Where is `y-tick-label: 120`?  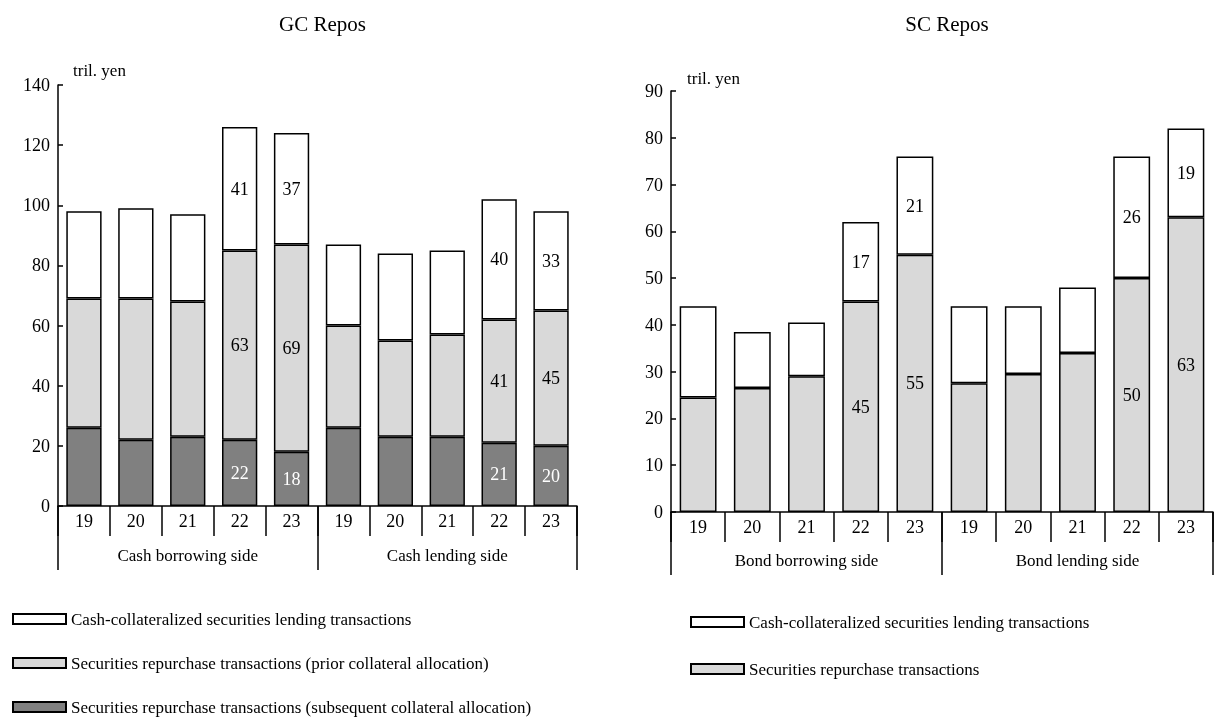 y-tick-label: 120 is located at coordinates (36, 145).